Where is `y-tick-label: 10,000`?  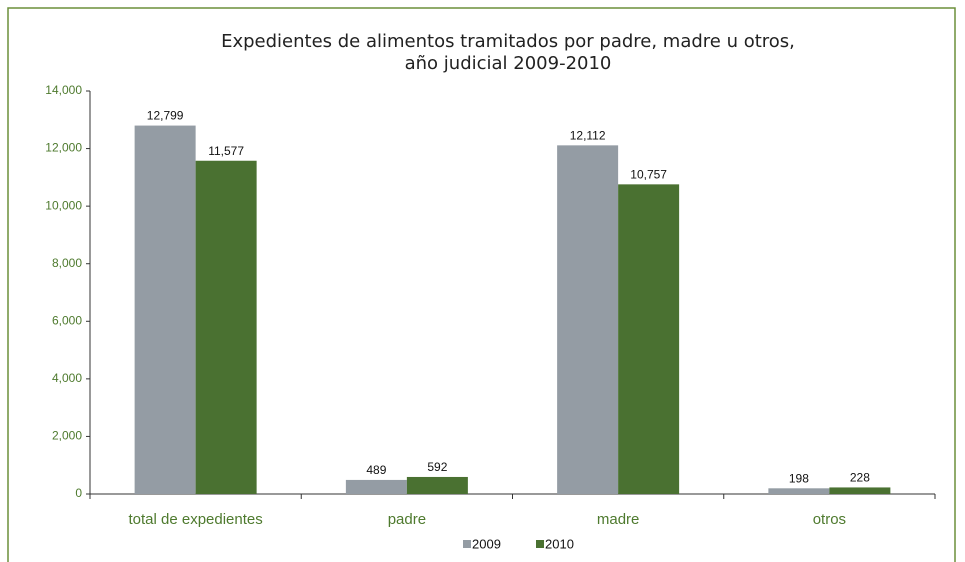
y-tick-label: 10,000 is located at coordinates (63, 205).